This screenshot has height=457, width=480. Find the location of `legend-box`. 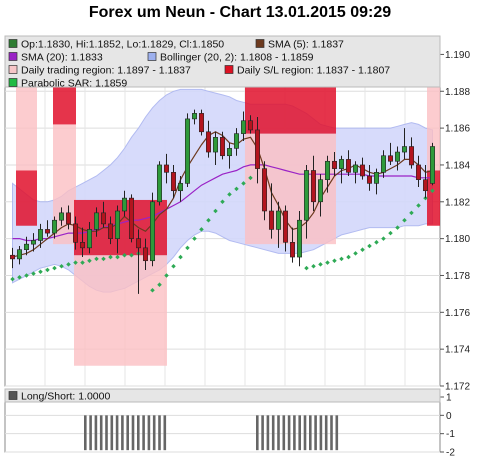

legend-box is located at coordinates (222, 61).